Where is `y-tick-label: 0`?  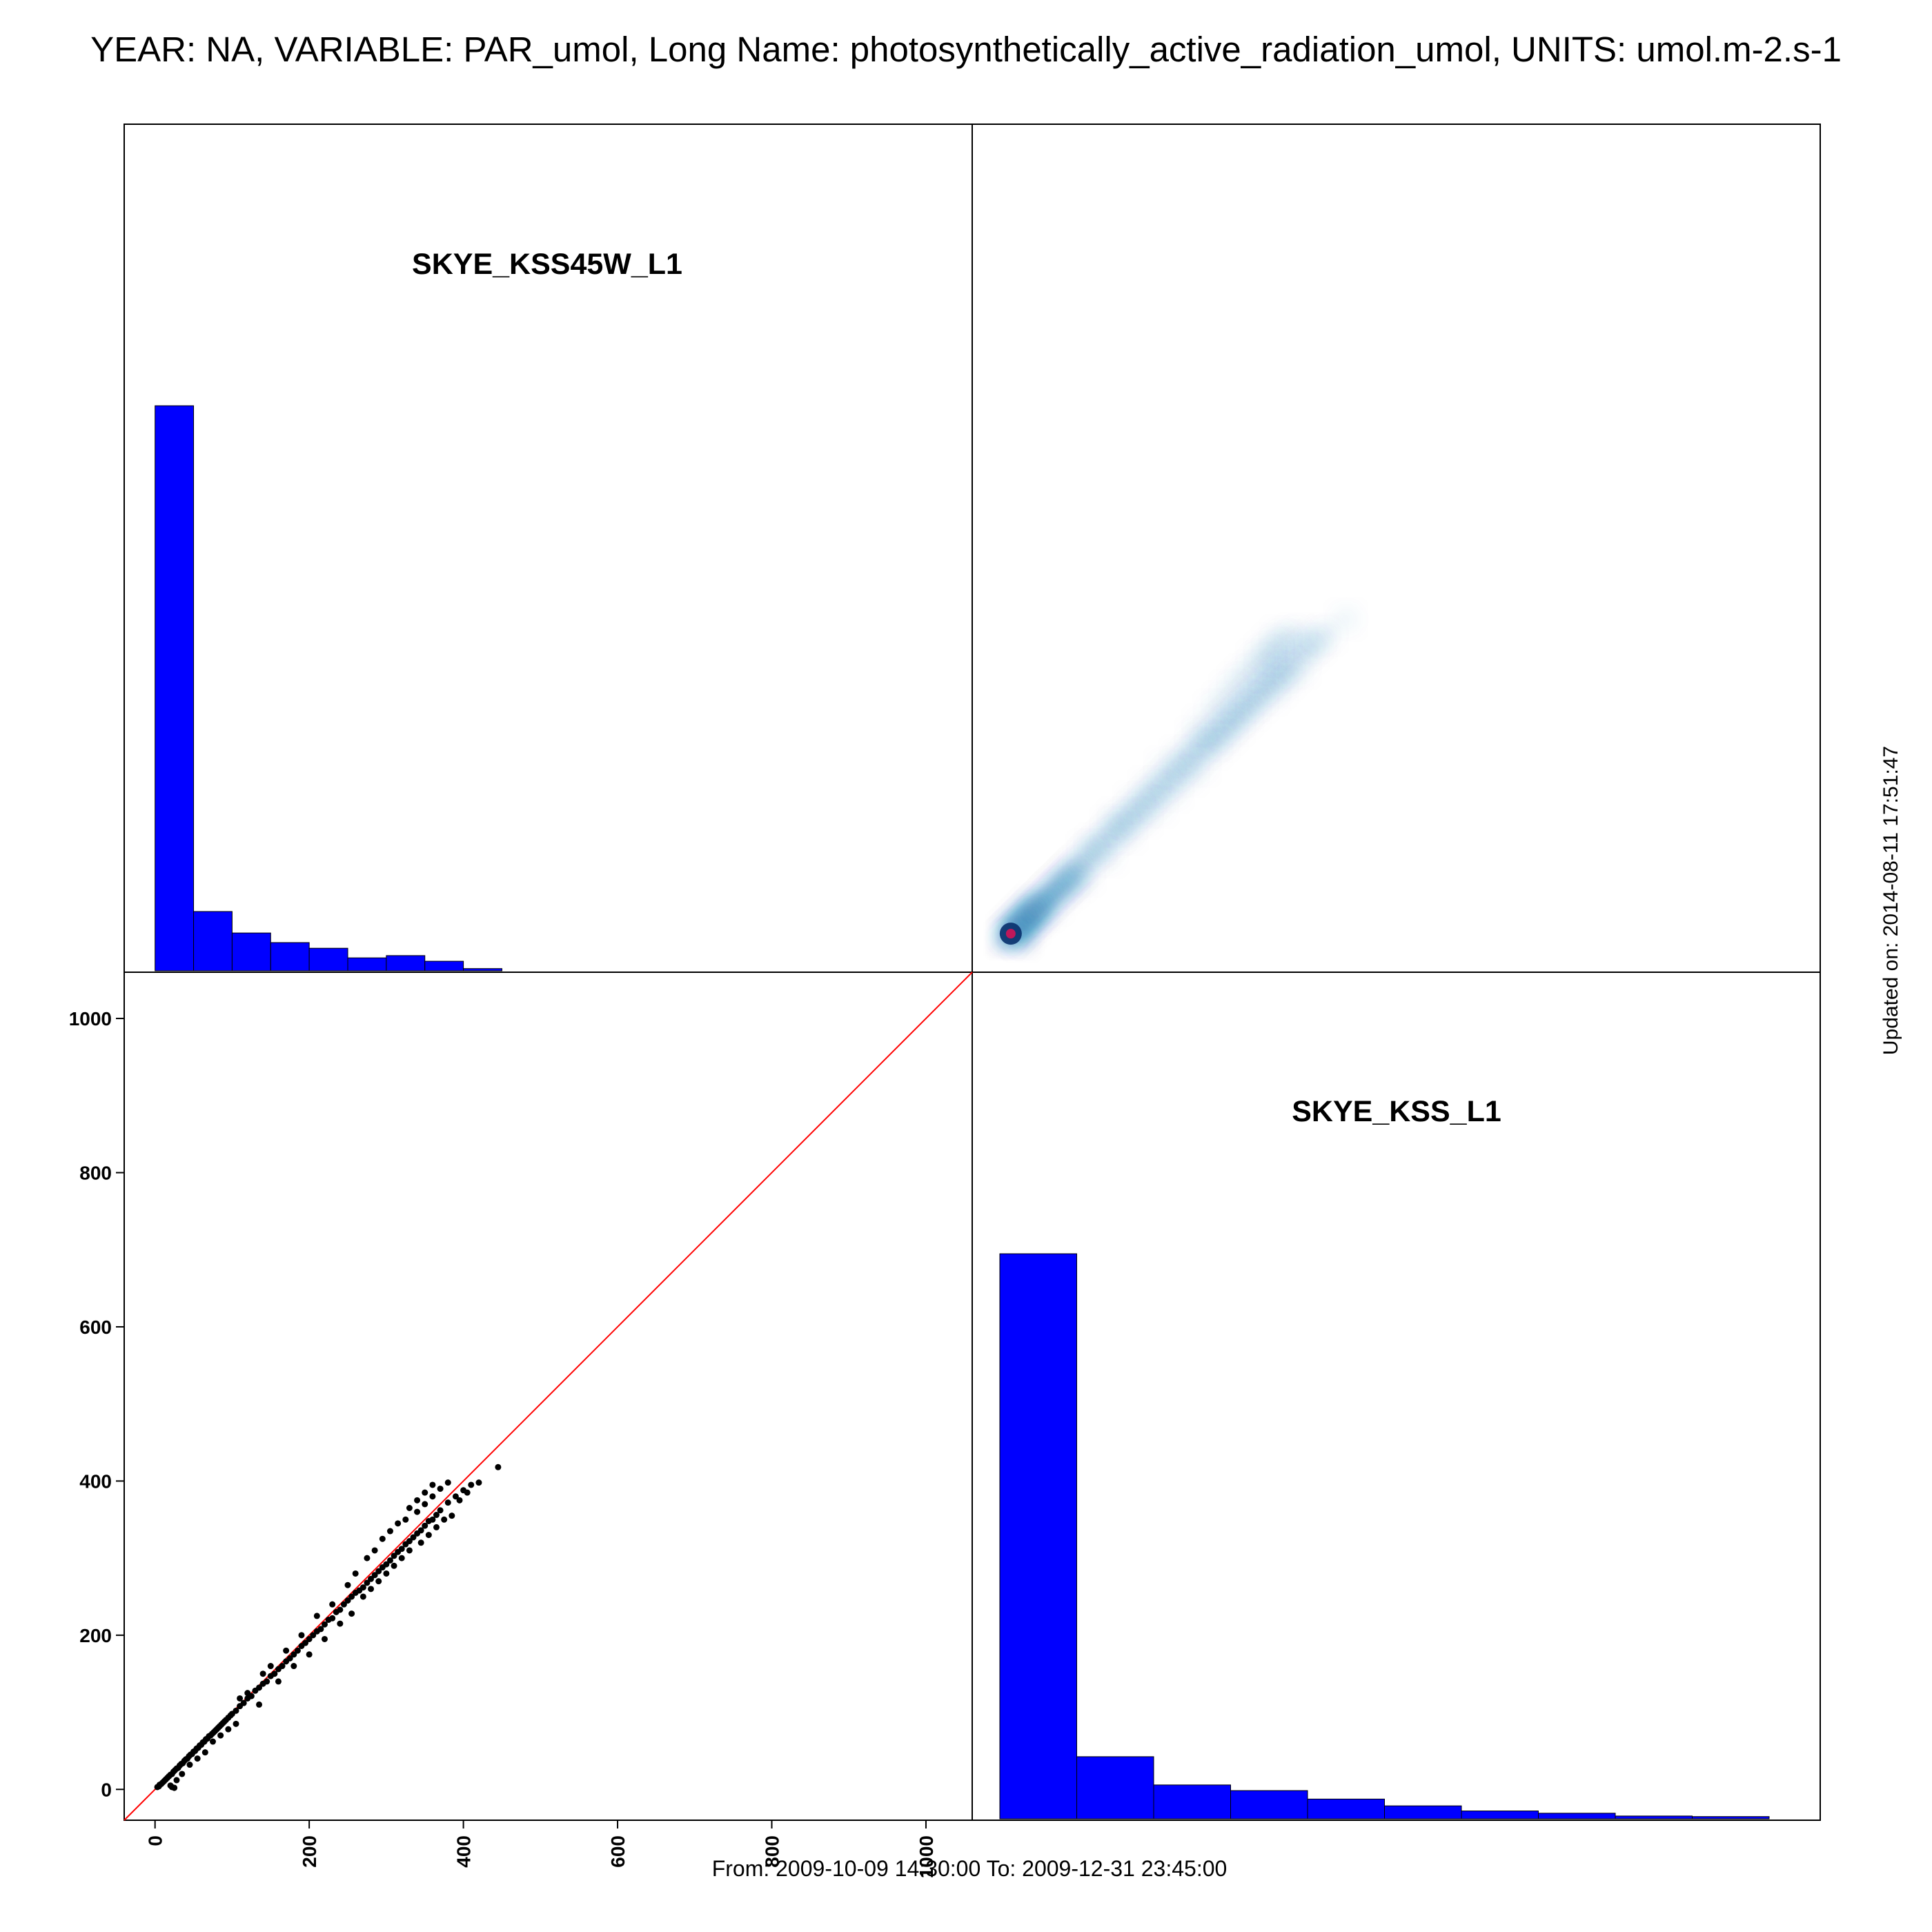
y-tick-label: 0 is located at coordinates (106, 1789).